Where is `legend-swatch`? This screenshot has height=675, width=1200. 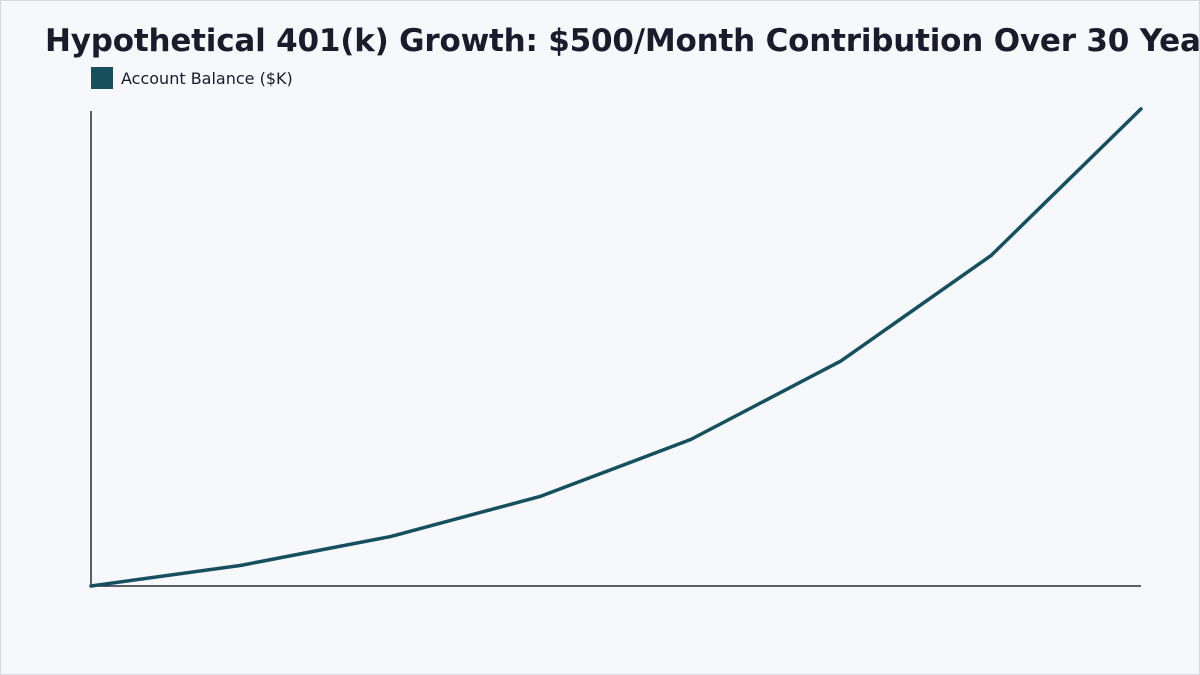 legend-swatch is located at coordinates (102, 78).